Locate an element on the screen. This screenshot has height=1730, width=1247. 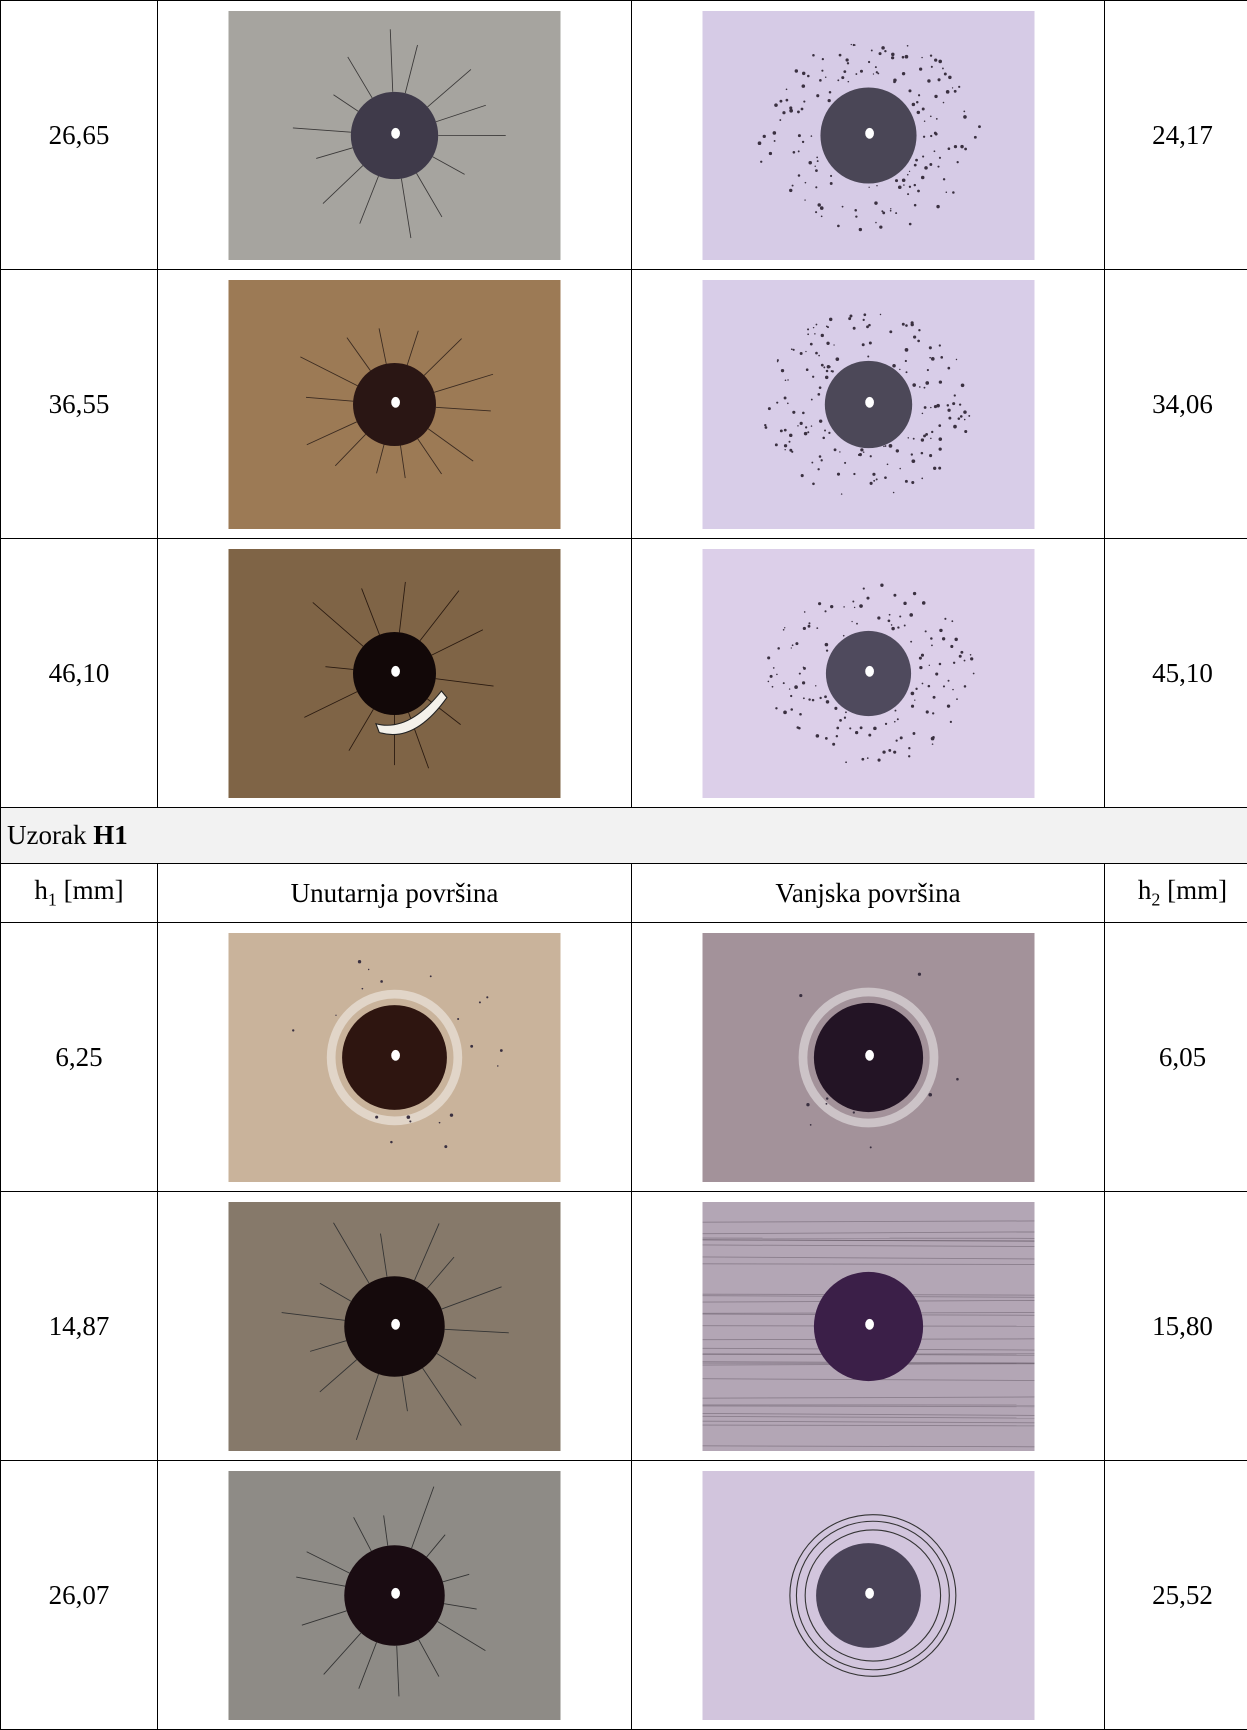
h2-cell: 15,80 is located at coordinates (1176, 1326).